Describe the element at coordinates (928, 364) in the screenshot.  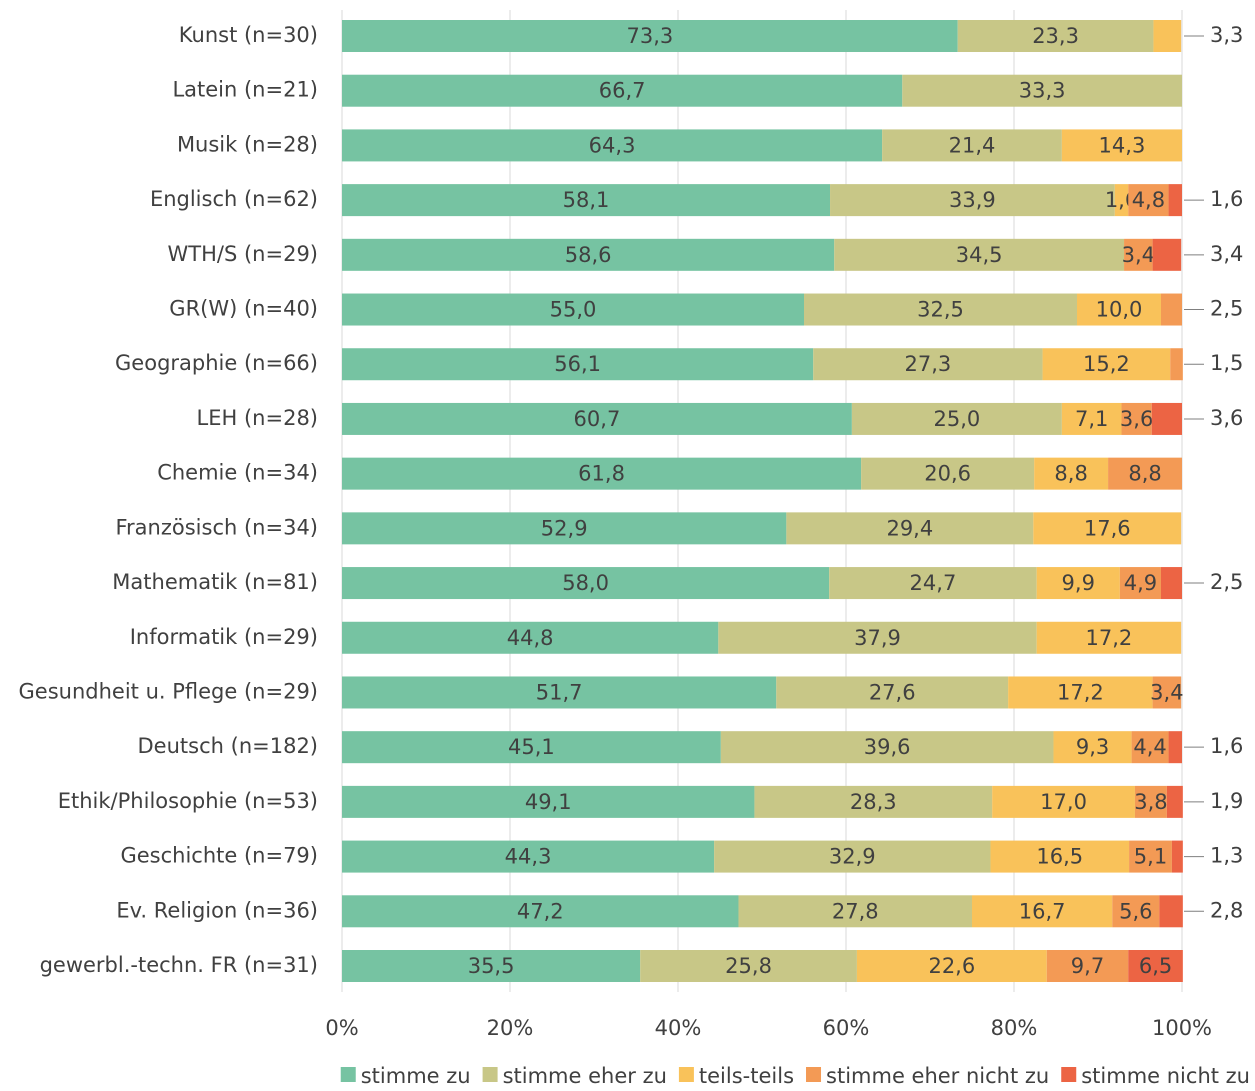
I see `data-label: 27,3` at that location.